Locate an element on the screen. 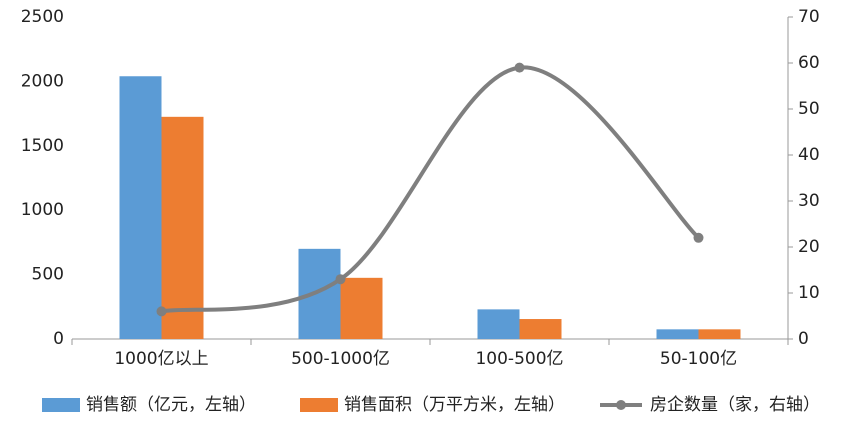 The height and width of the screenshot is (423, 858). y-tick-label: 1000 is located at coordinates (42, 210).